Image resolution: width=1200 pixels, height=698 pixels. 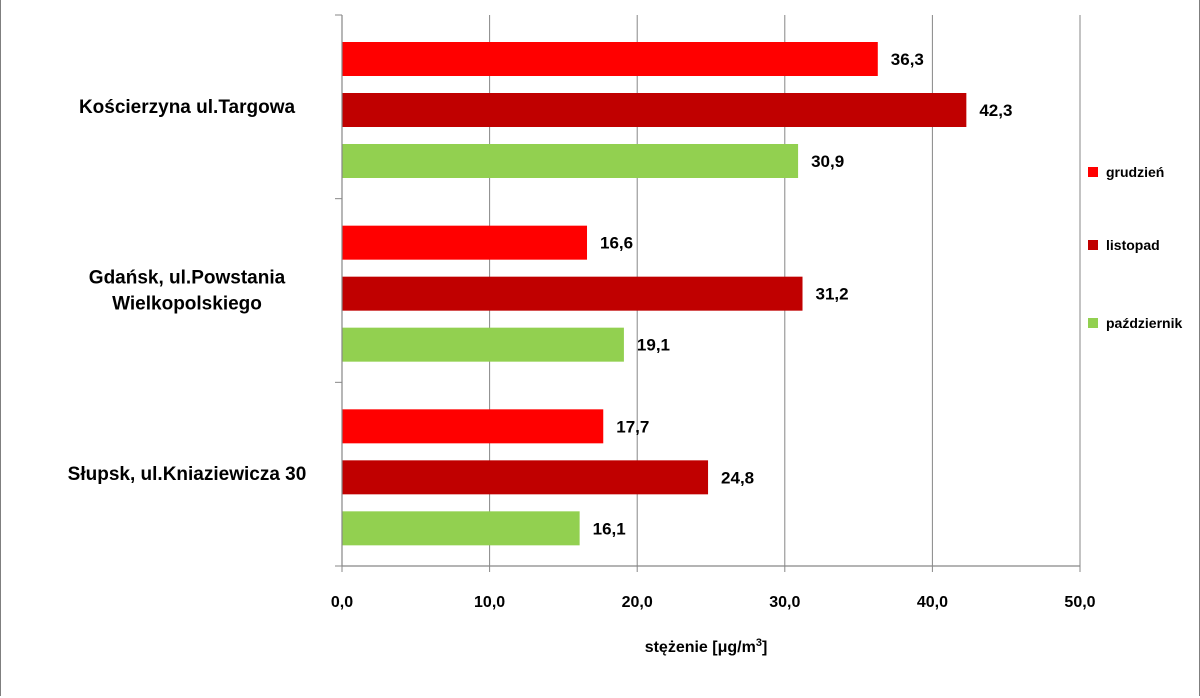 What do you see at coordinates (187, 107) in the screenshot?
I see `category-label: Kościerzyna ul.Targowa` at bounding box center [187, 107].